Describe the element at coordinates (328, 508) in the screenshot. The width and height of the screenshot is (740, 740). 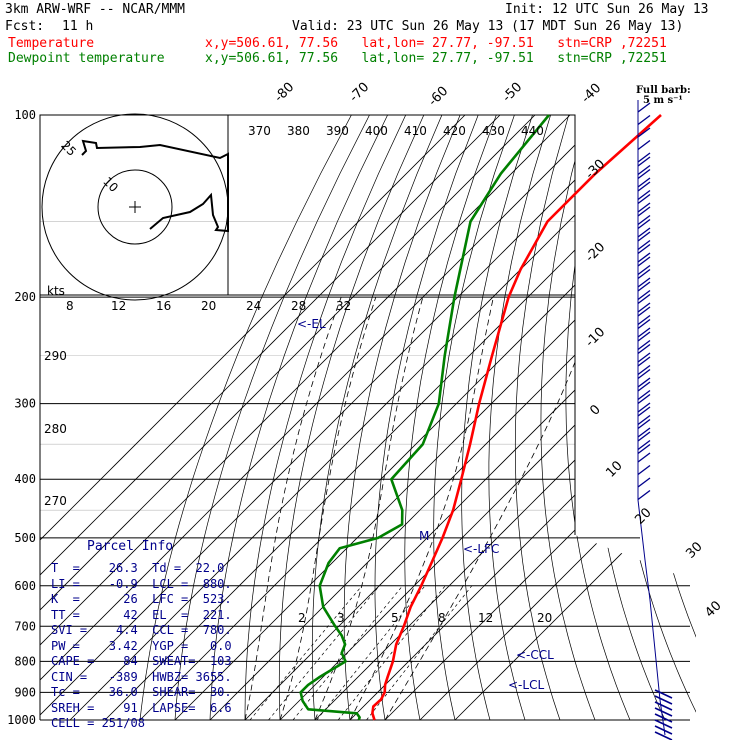
I see `moist-adiabat` at that location.